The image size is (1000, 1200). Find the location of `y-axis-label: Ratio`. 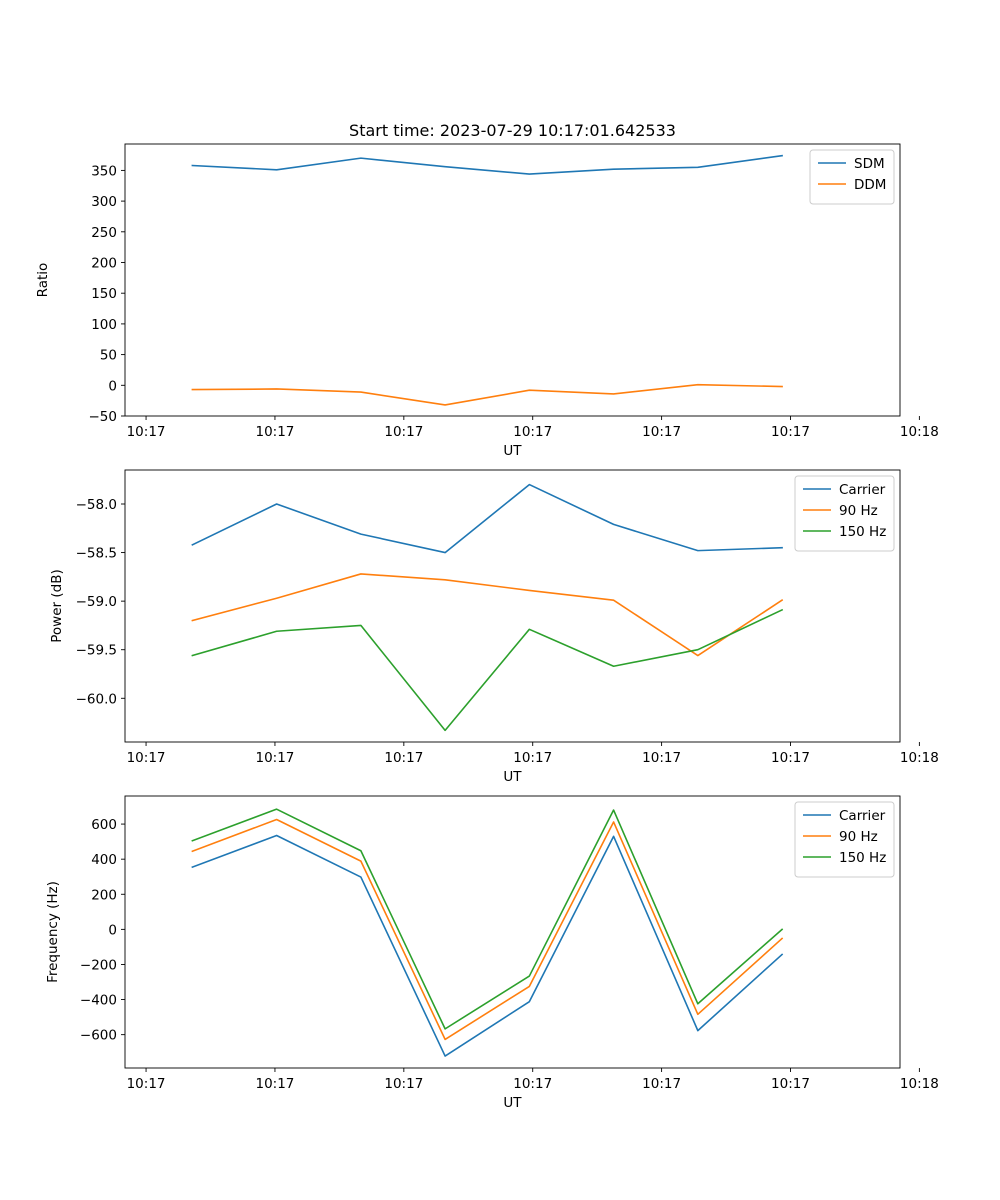

y-axis-label: Ratio is located at coordinates (43, 280).